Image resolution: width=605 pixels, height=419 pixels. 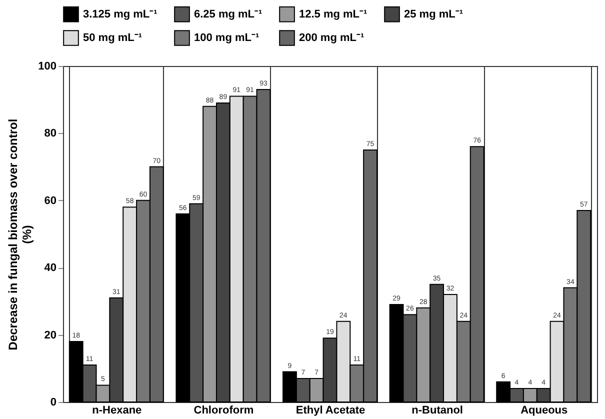 What do you see at coordinates (331, 38) in the screenshot?
I see `legend-label: 200 mg mL⁻¹` at bounding box center [331, 38].